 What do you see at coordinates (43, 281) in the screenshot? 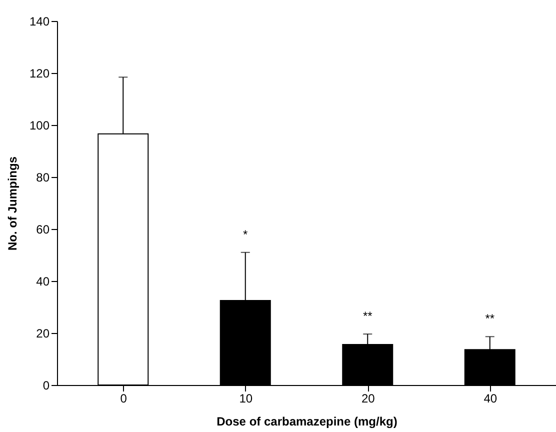
I see `y-tick-label: 40` at bounding box center [43, 281].